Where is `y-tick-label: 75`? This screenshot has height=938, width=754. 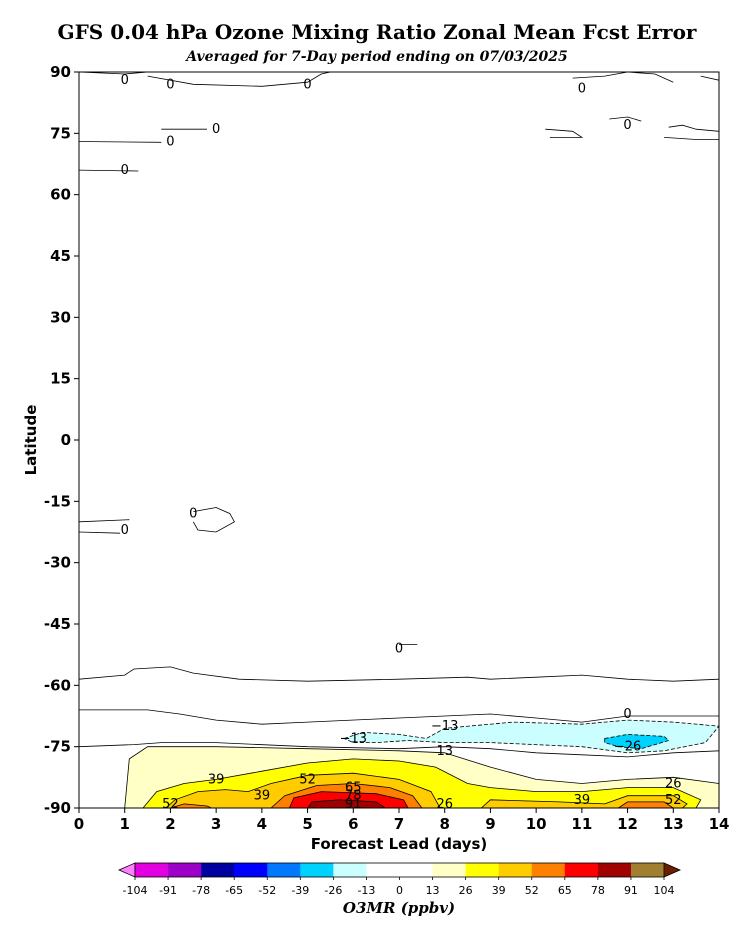
y-tick-label: 75 is located at coordinates (60, 133).